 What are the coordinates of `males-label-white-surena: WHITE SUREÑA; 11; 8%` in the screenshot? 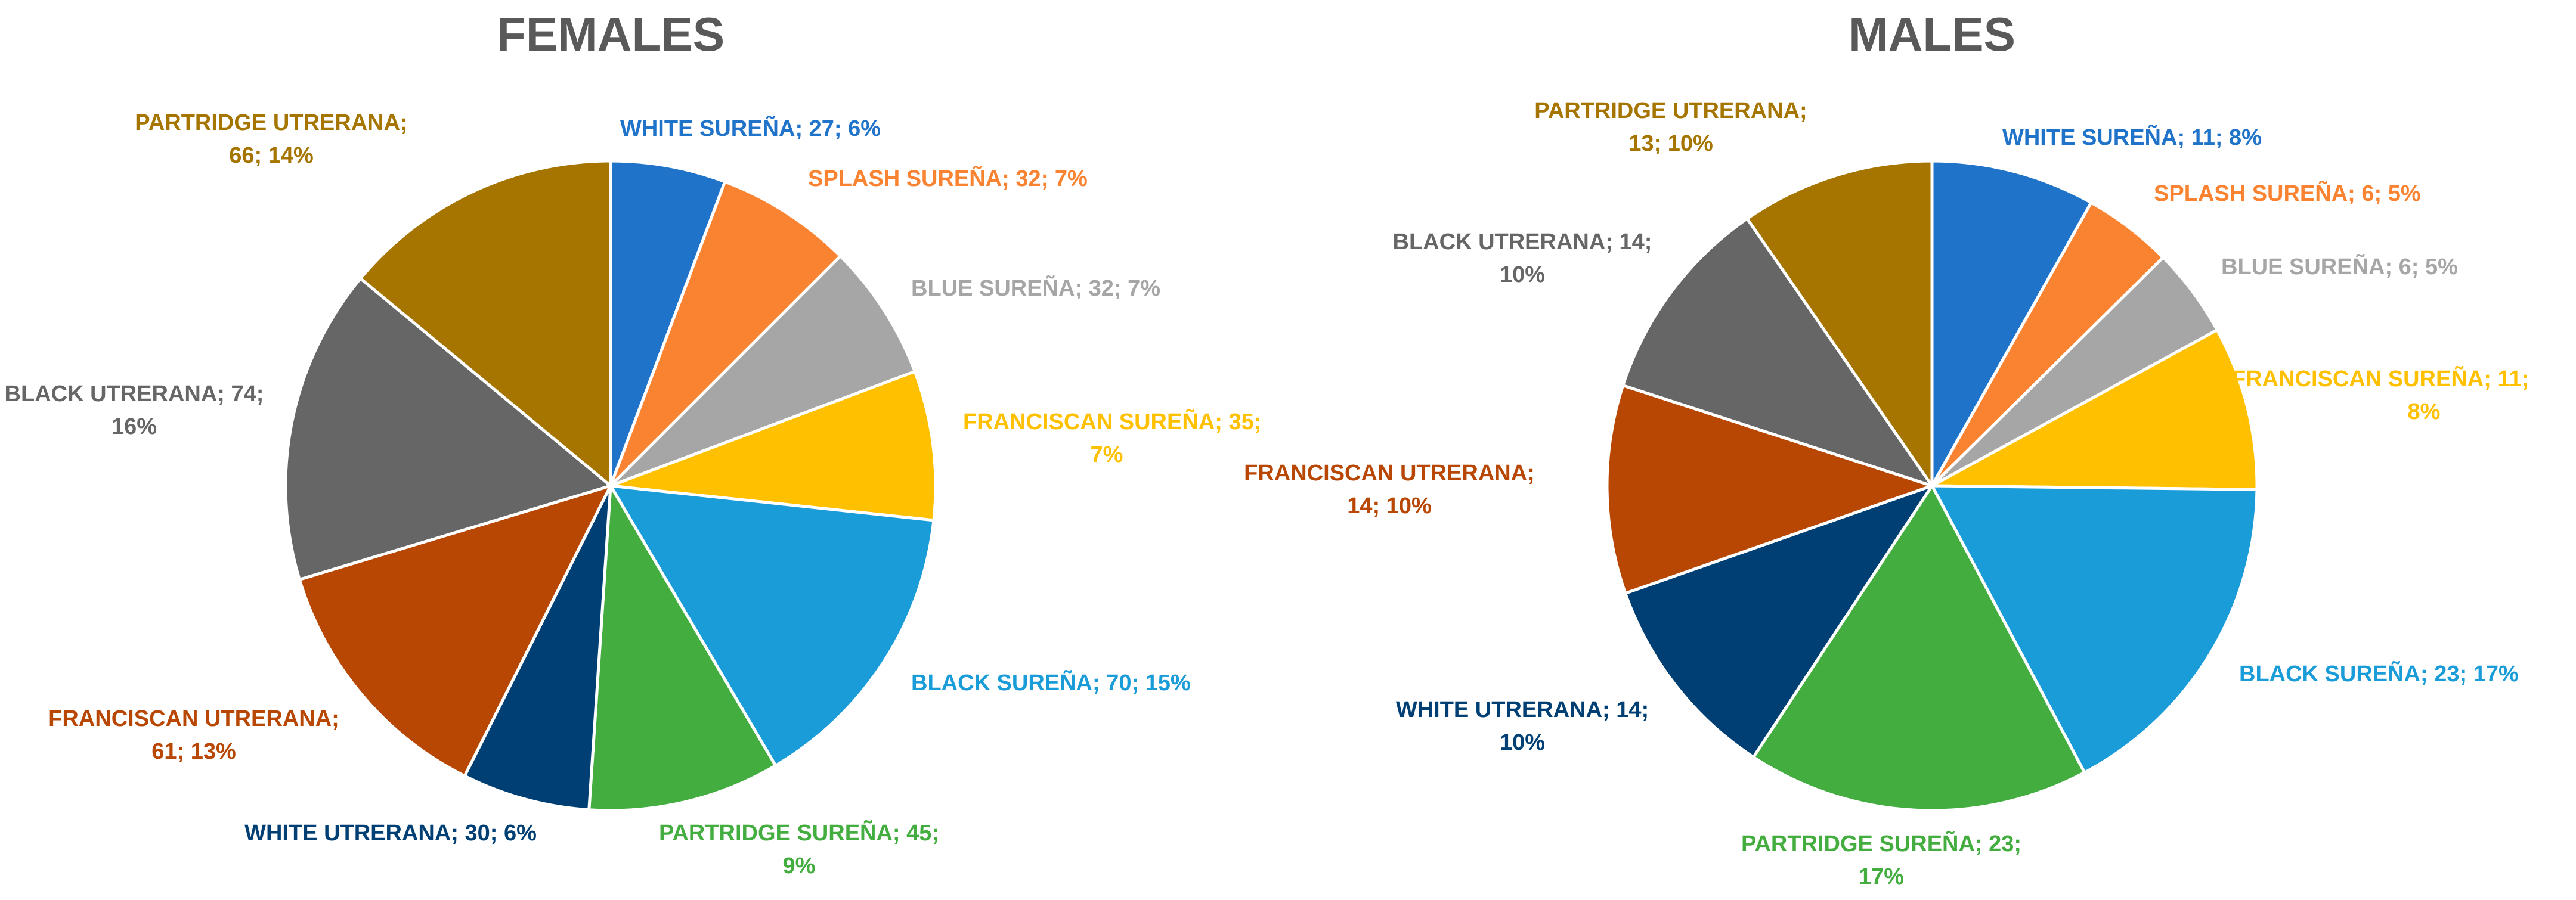 It's located at (2132, 137).